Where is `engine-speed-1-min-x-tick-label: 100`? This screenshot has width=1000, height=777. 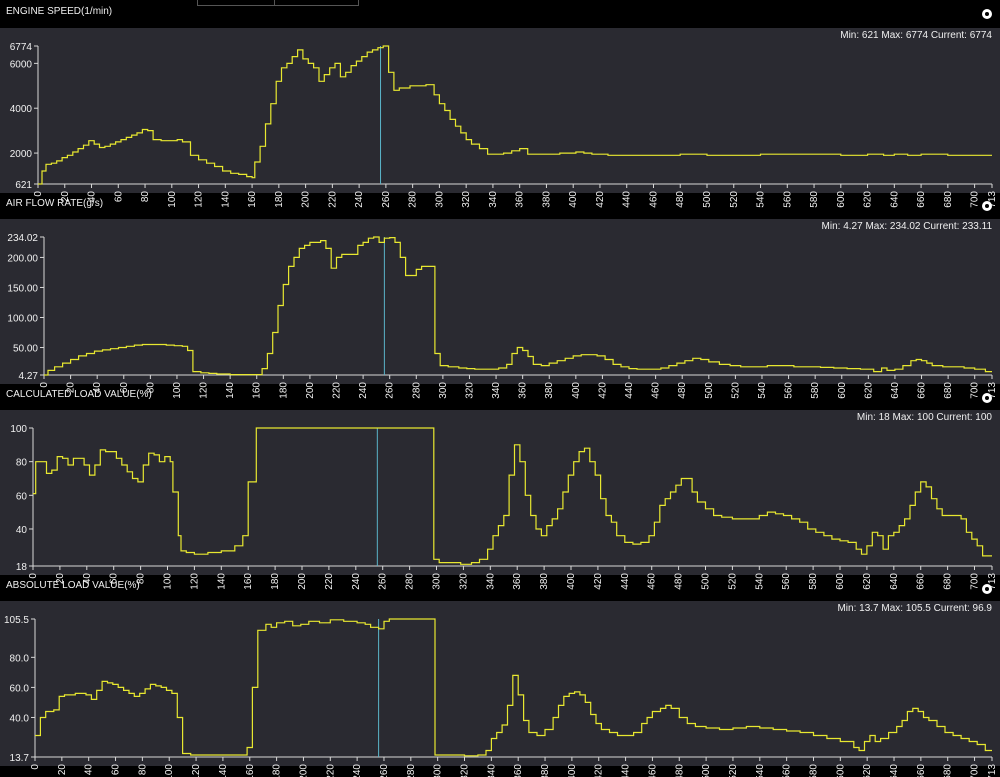 engine-speed-1-min-x-tick-label: 100 is located at coordinates (172, 199).